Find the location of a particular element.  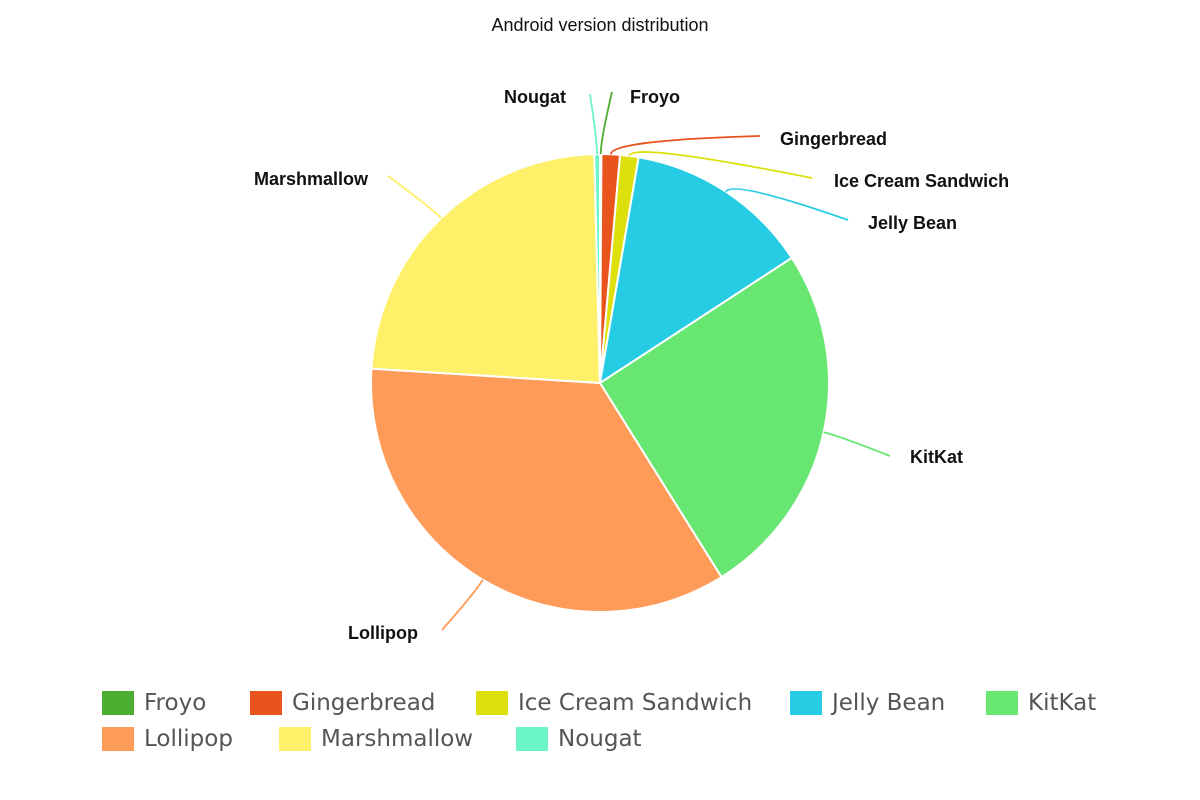

pie-slice-lollipop is located at coordinates (546, 490).